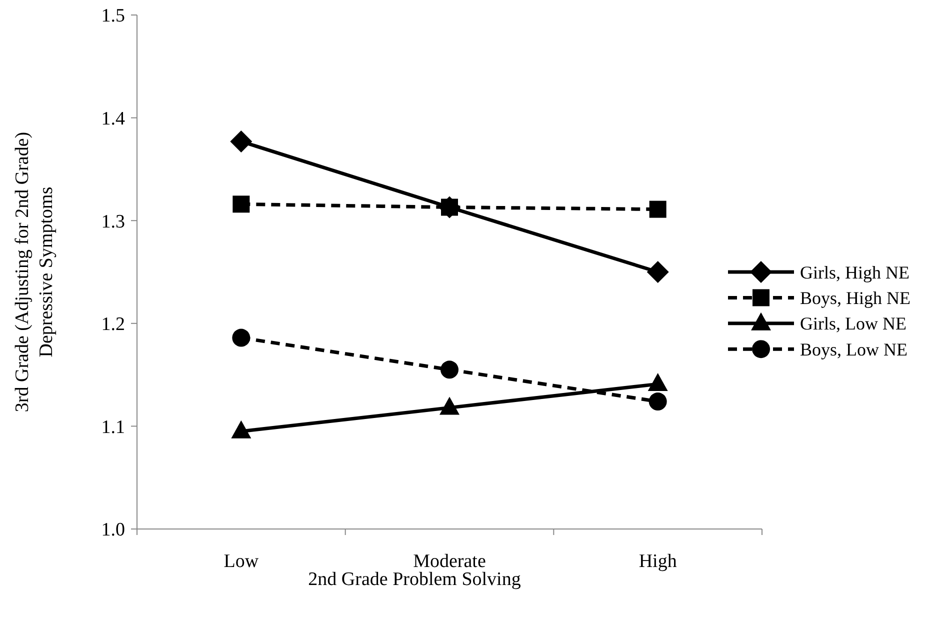  Describe the element at coordinates (113, 119) in the screenshot. I see `y-tick-label: 1.4` at that location.